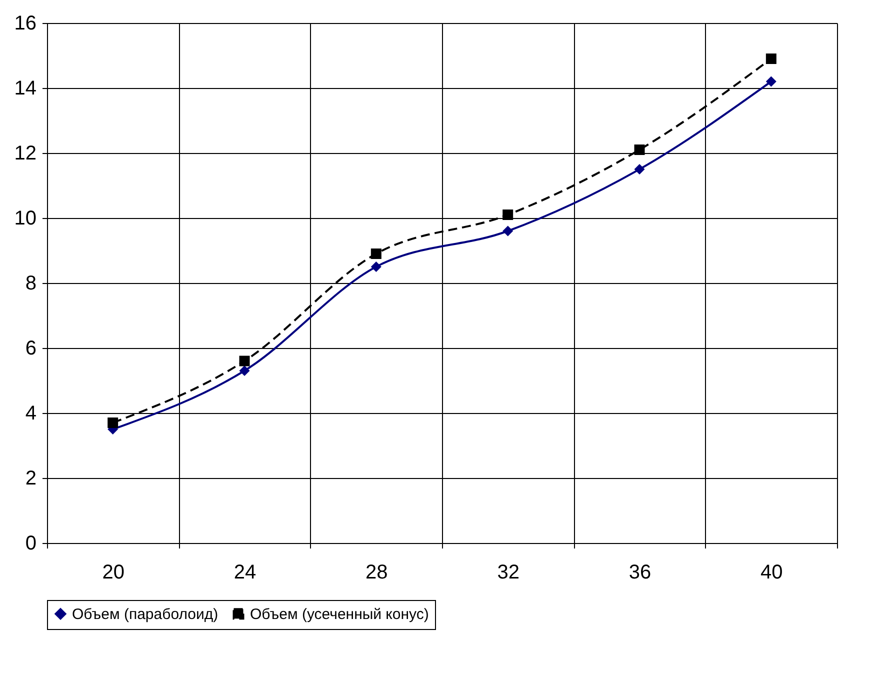 Image resolution: width=892 pixels, height=677 pixels. Describe the element at coordinates (25, 153) in the screenshot. I see `y-tick-label: 12` at that location.